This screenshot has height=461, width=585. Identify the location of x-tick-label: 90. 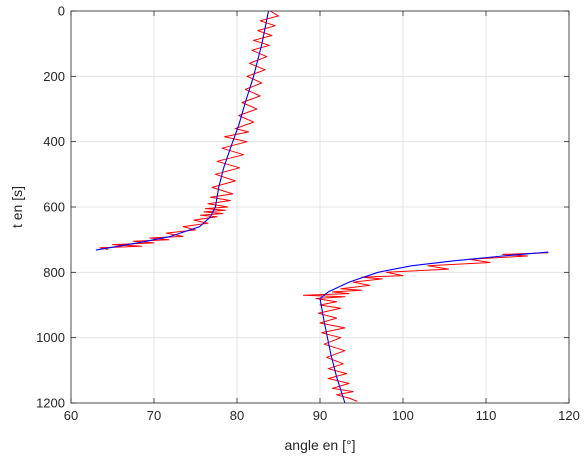
(320, 415).